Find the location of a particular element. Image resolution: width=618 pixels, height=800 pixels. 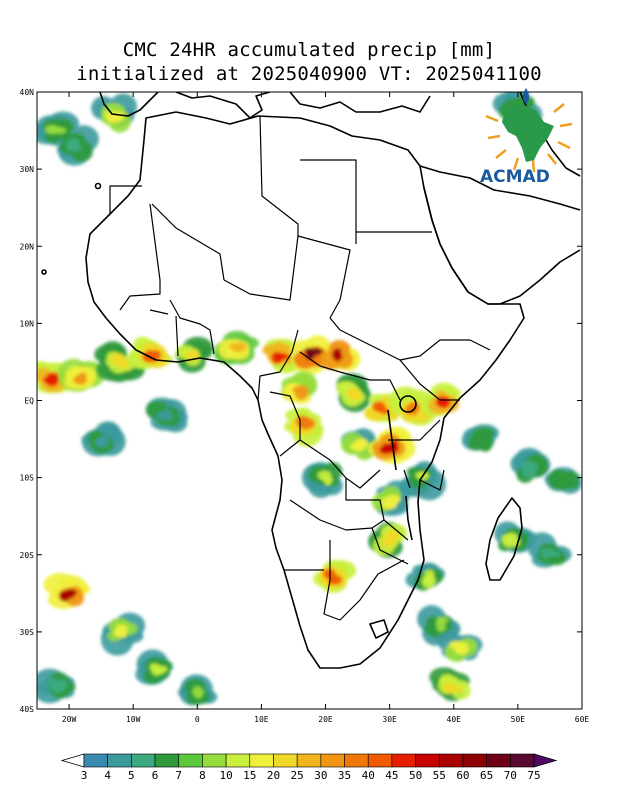

lon-tick-label: 10W is located at coordinates (133, 719).